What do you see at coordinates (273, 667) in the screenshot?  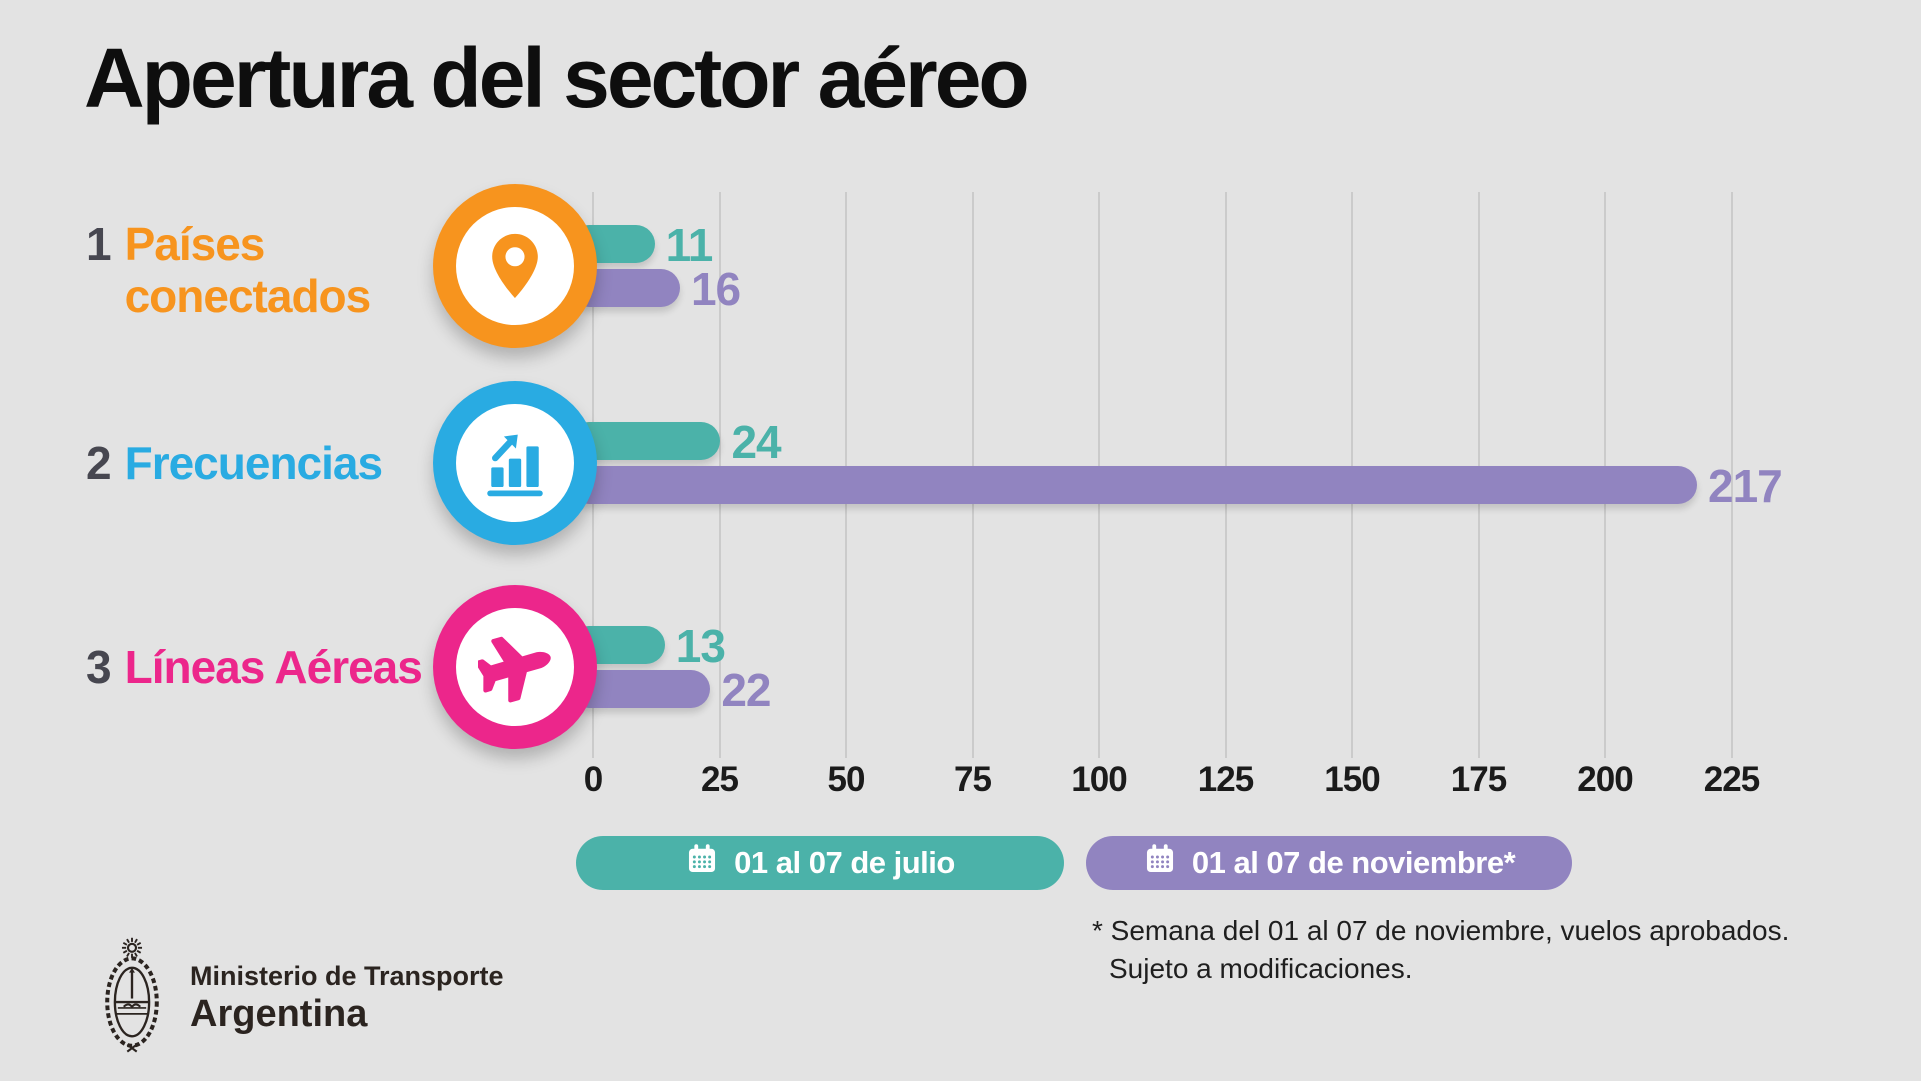 I see `category-name: Líneas Aéreas` at bounding box center [273, 667].